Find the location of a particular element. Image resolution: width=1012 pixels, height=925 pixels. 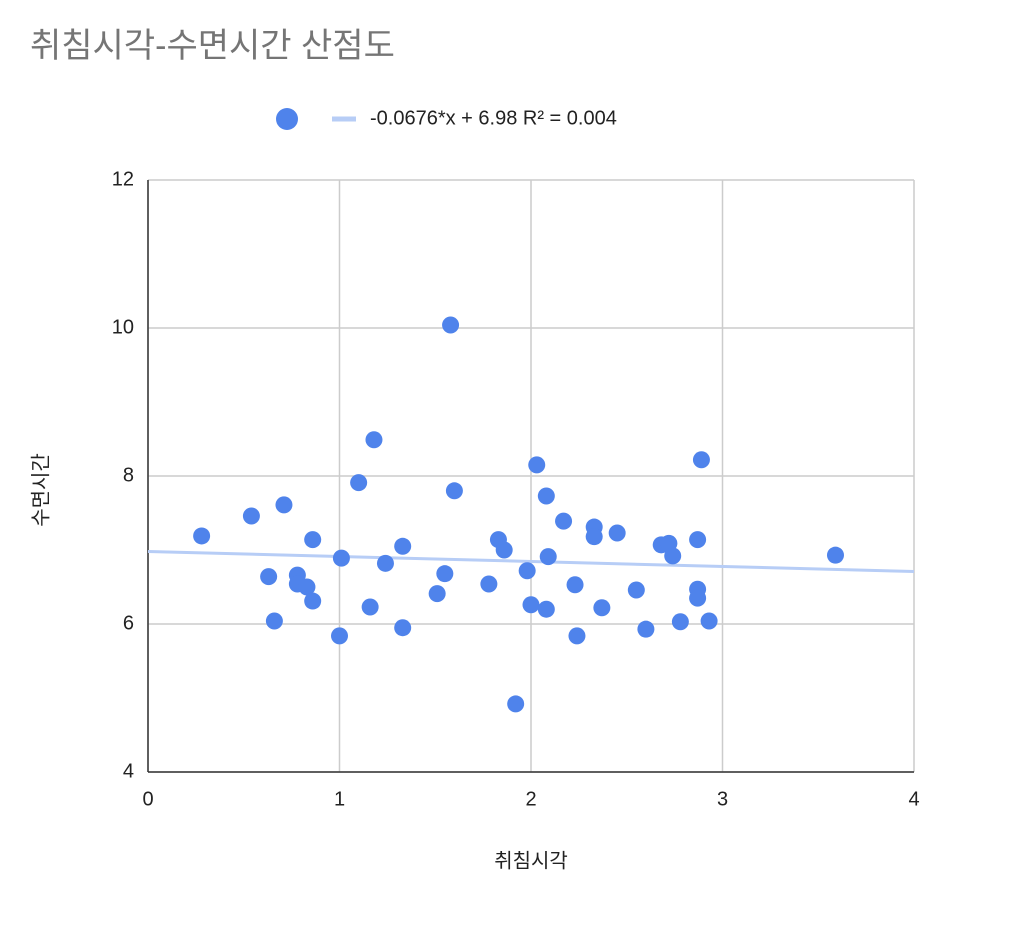

y-tick-label: 4 is located at coordinates (128, 771).